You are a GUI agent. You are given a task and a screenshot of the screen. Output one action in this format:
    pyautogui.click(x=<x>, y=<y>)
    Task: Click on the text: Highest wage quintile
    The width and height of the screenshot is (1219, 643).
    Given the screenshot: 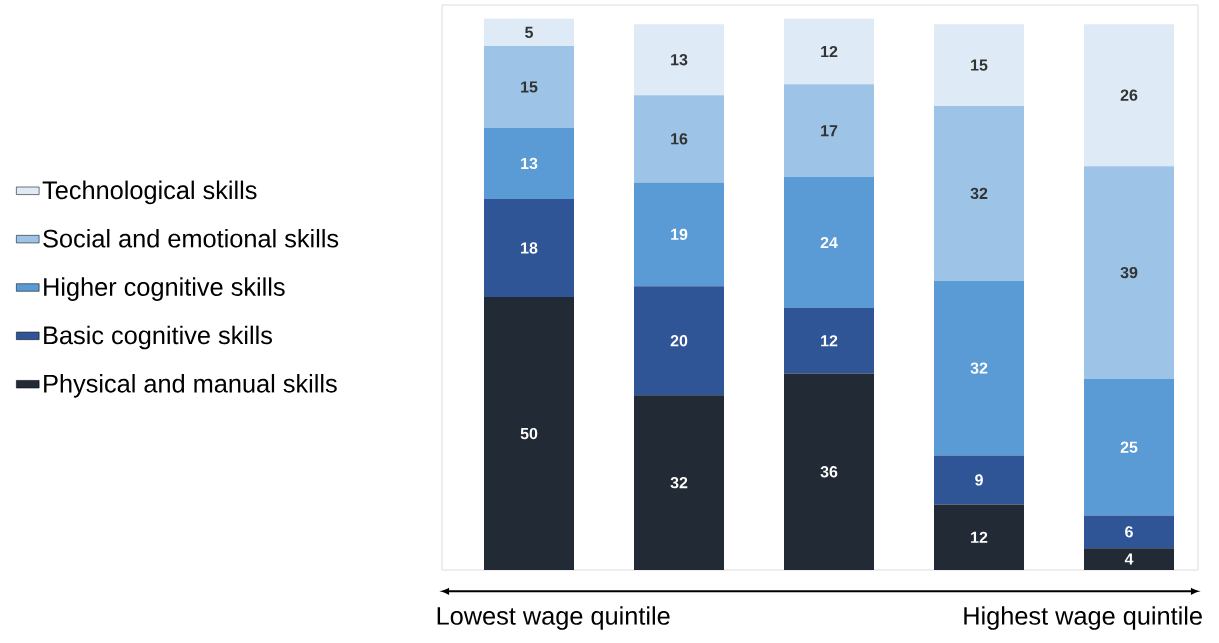 What is the action you would take?
    pyautogui.click(x=1083, y=618)
    